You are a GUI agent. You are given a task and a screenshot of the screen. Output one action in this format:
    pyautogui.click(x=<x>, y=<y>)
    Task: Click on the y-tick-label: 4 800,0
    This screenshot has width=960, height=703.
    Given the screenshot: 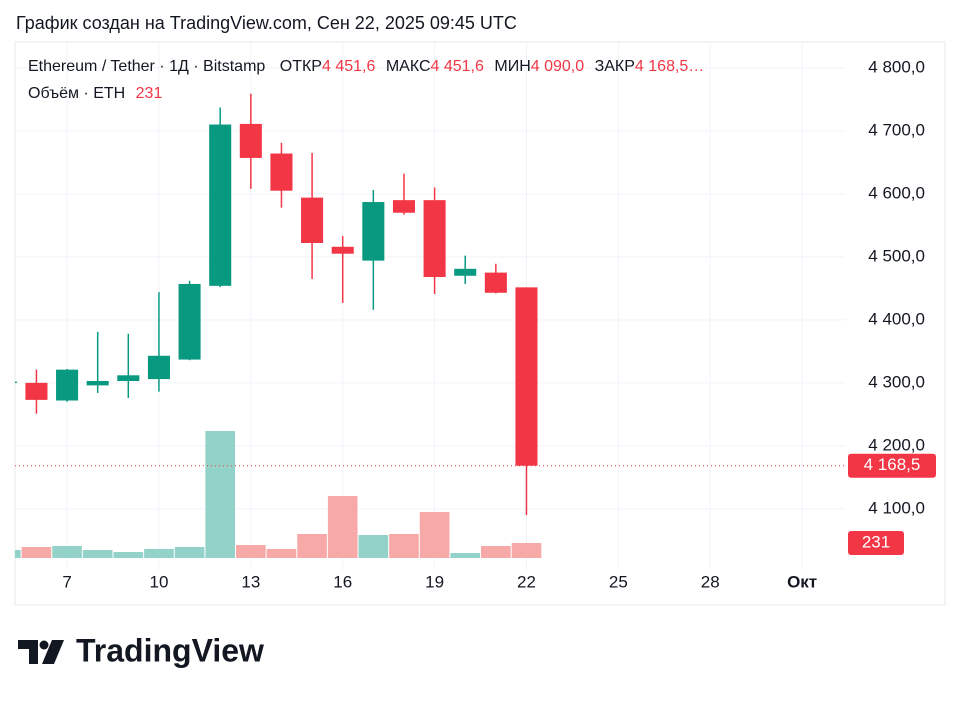 What is the action you would take?
    pyautogui.click(x=896, y=66)
    